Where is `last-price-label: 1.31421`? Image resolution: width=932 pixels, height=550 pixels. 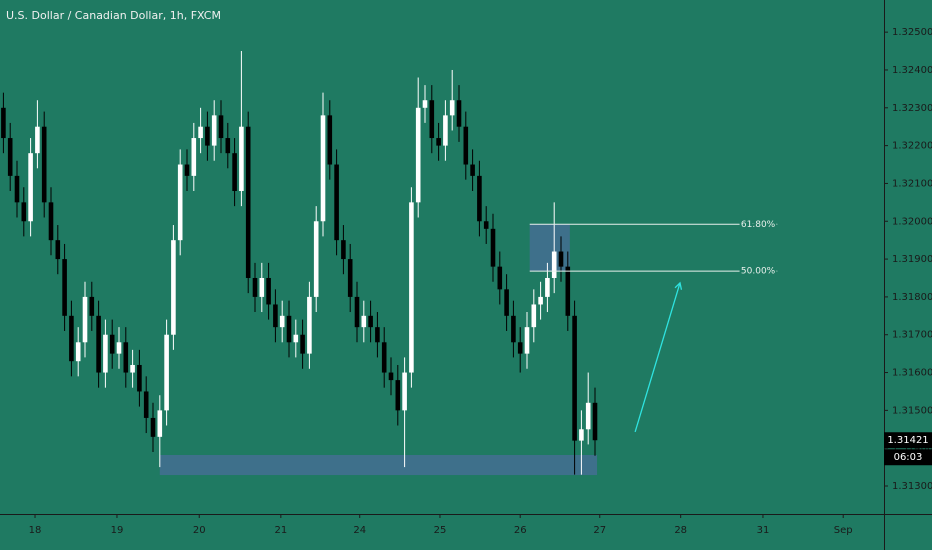 last-price-label: 1.31421 is located at coordinates (907, 440).